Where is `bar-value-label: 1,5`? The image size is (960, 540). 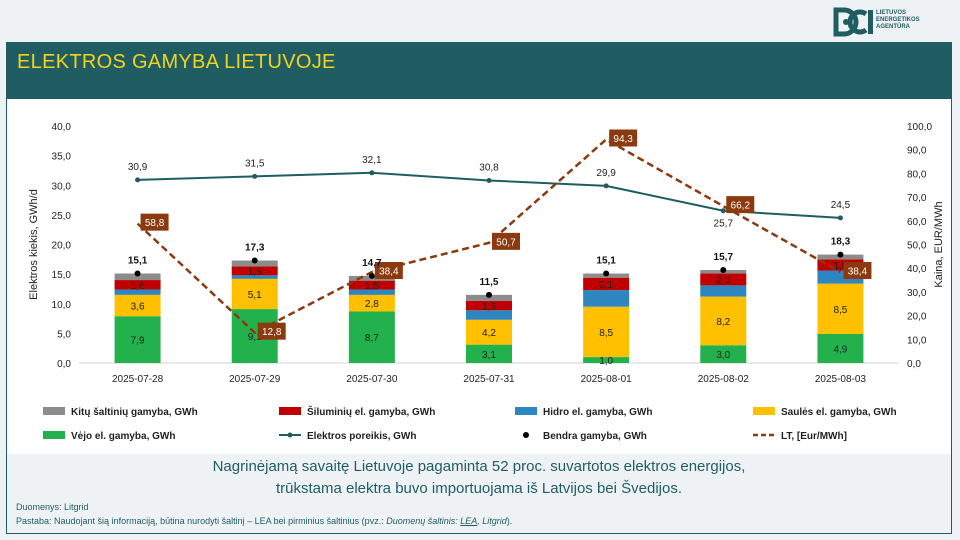 bar-value-label: 1,5 is located at coordinates (255, 272).